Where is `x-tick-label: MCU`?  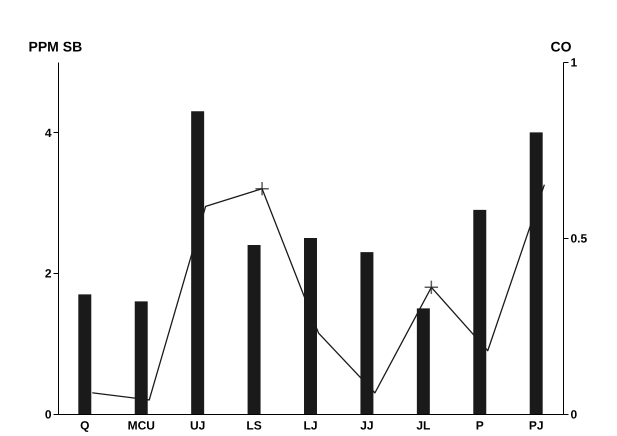 x-tick-label: MCU is located at coordinates (141, 425).